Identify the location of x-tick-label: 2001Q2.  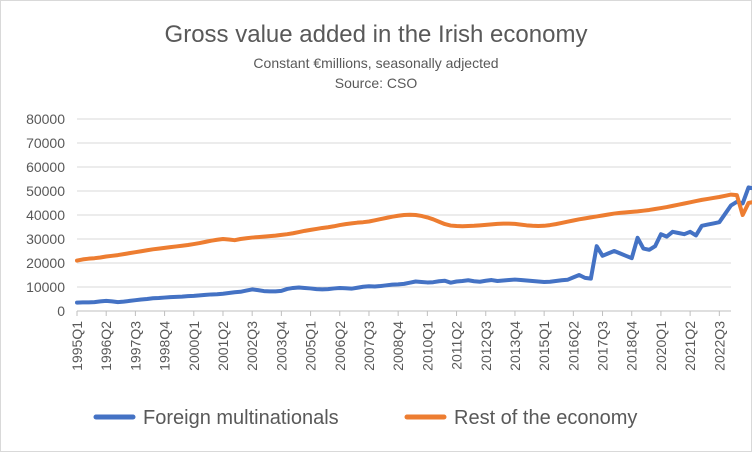
(223, 346).